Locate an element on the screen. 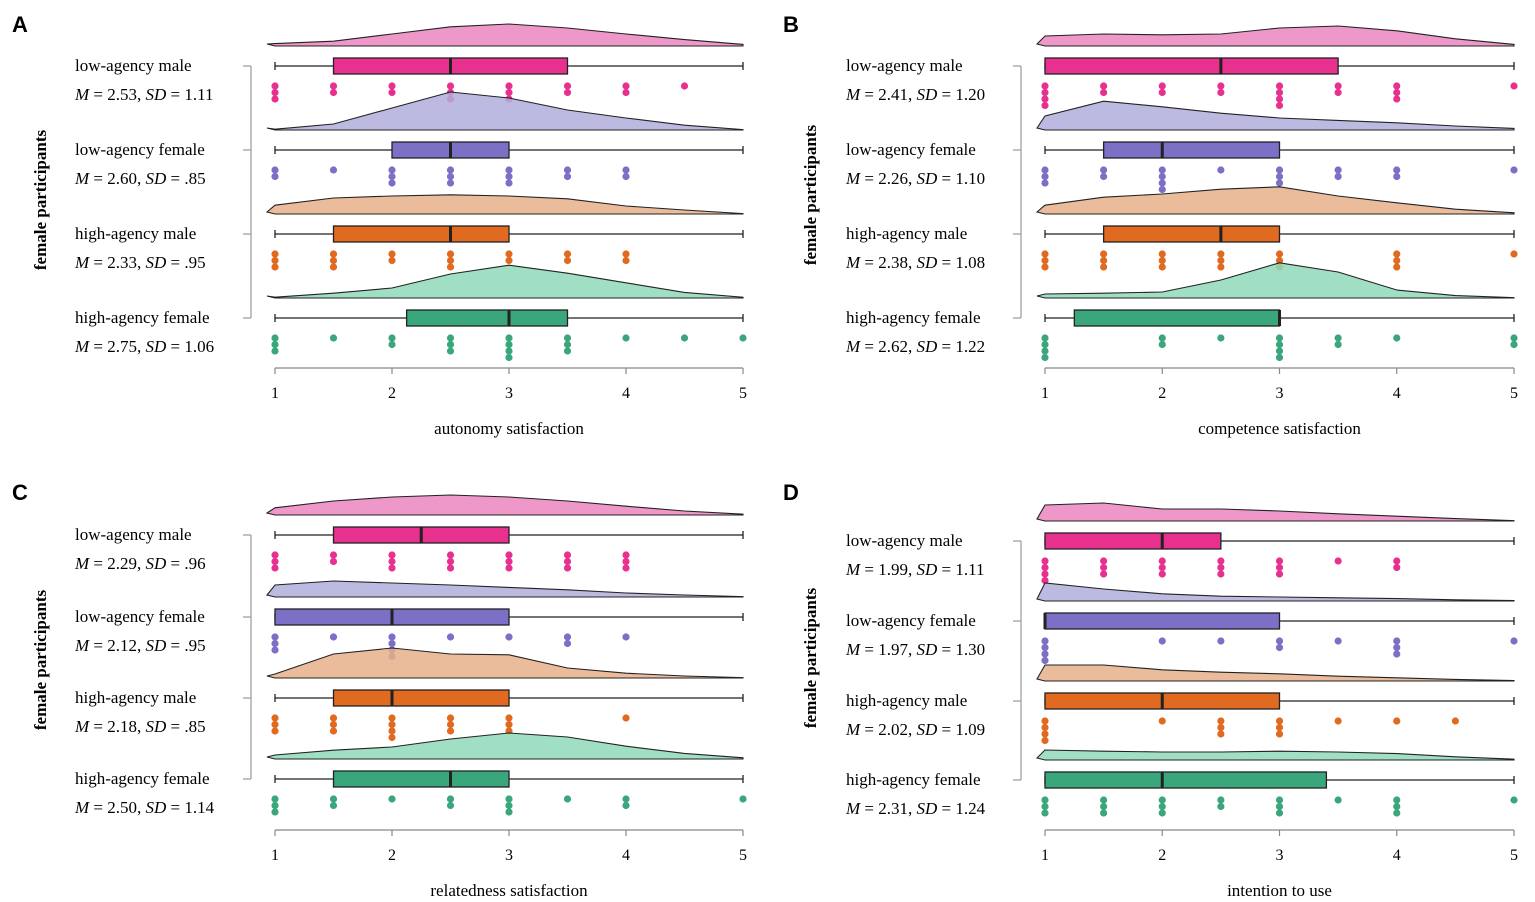 This screenshot has width=1535, height=902. group-stats: M = 2.31, SD = 1.24 is located at coordinates (915, 808).